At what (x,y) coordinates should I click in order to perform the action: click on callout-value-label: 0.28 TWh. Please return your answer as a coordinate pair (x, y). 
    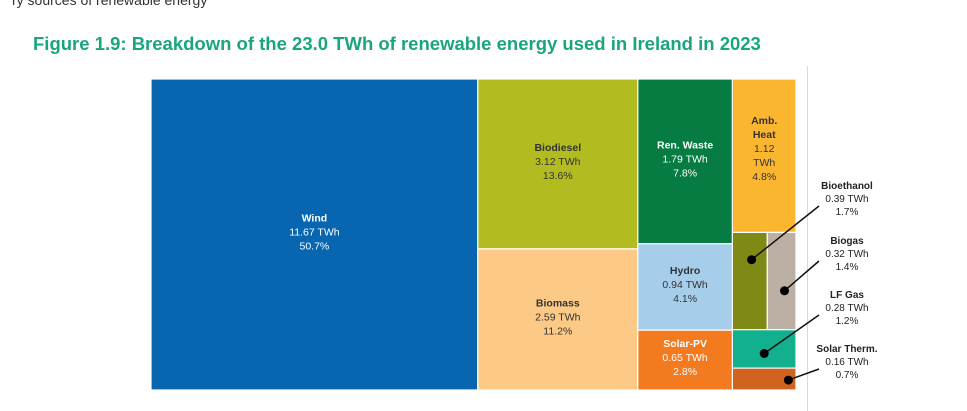
    Looking at the image, I should click on (846, 308).